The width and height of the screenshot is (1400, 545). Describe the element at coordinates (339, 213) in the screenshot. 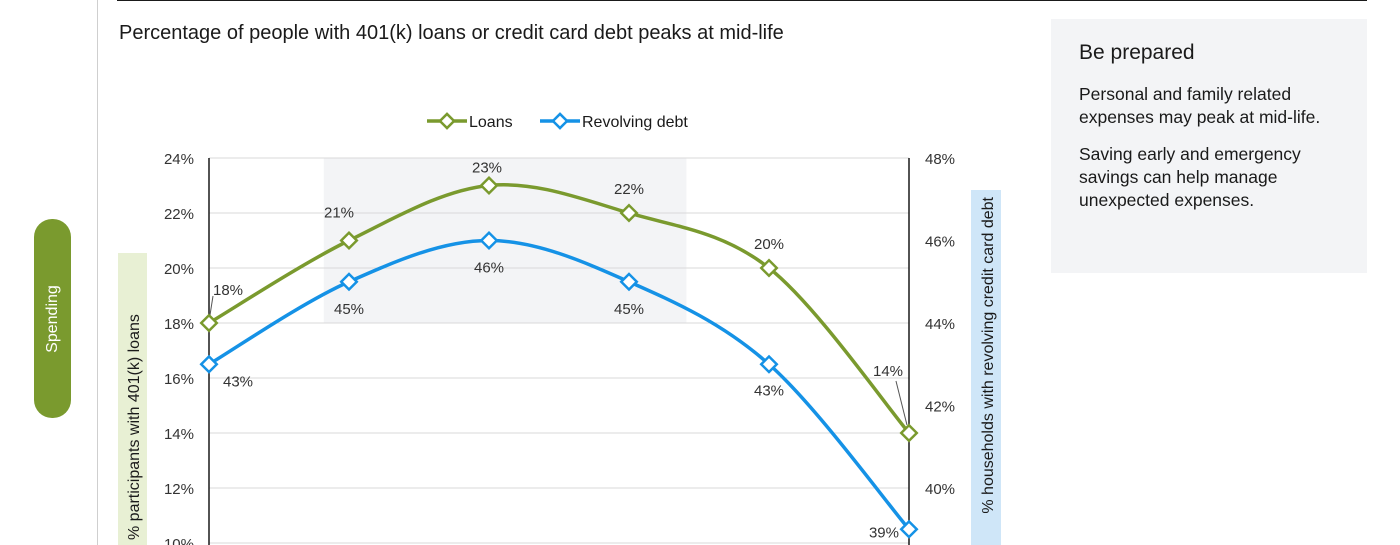

I see `data-label: 21%` at that location.